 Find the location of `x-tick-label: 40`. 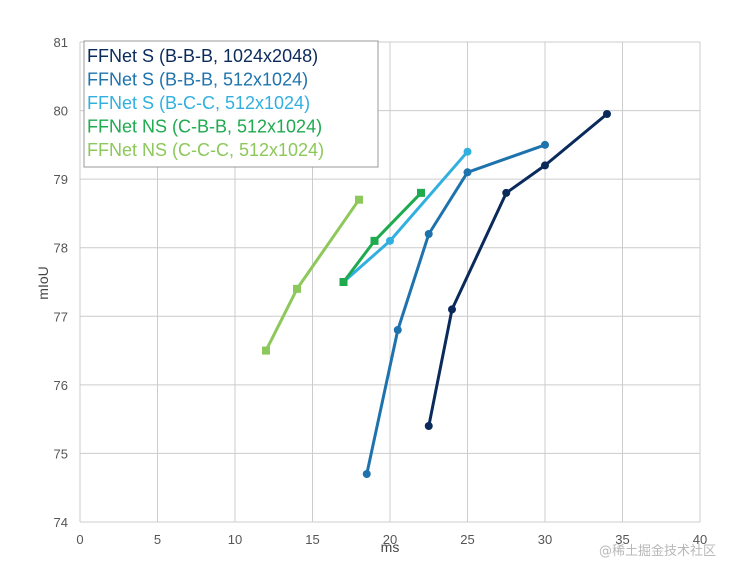

x-tick-label: 40 is located at coordinates (700, 539).